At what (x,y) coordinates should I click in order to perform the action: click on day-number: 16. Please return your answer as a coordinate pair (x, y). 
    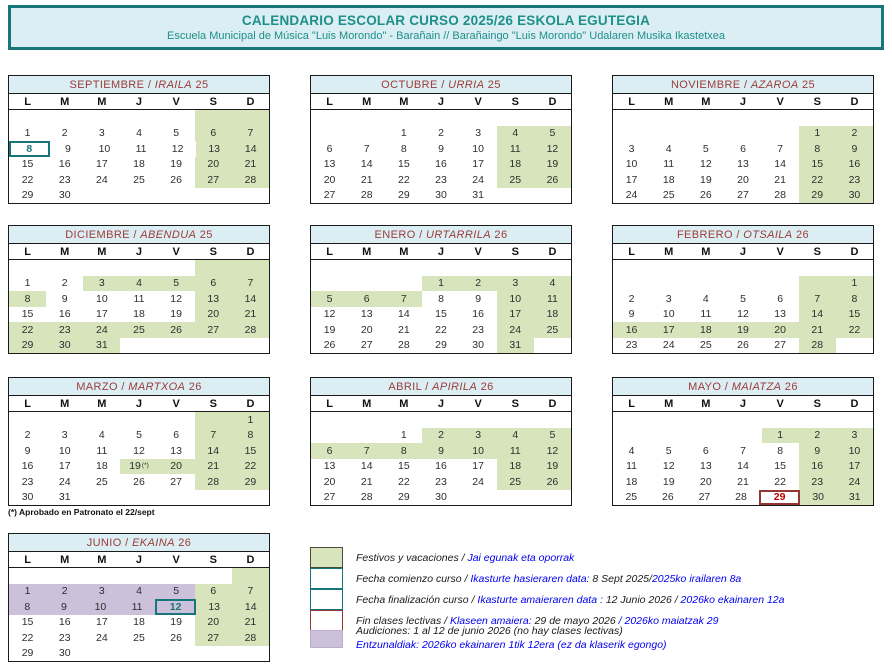
    Looking at the image, I should click on (441, 466).